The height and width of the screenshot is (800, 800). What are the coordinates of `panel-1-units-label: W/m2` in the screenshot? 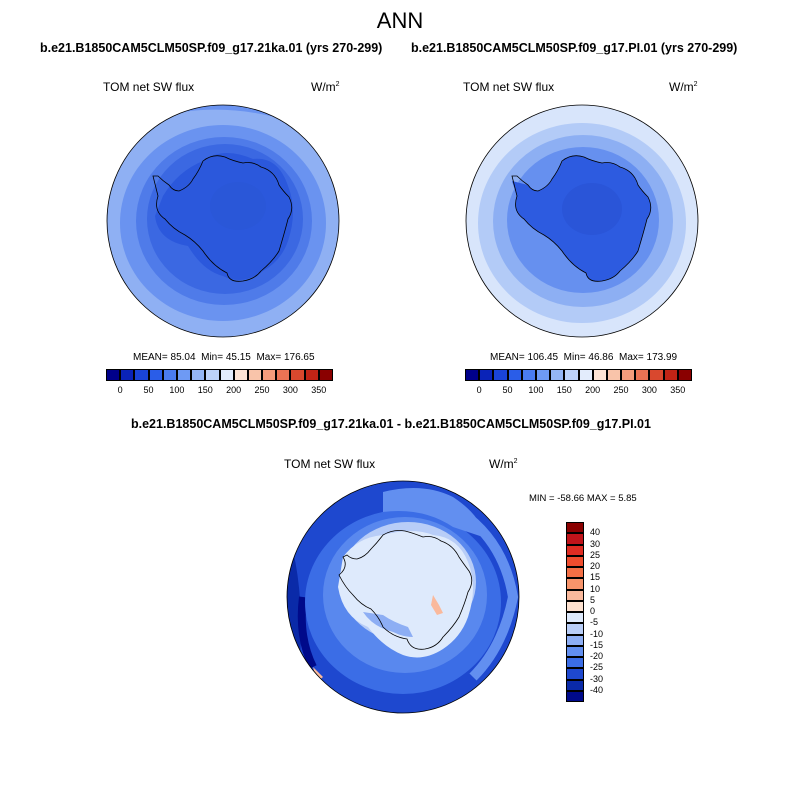 It's located at (325, 87).